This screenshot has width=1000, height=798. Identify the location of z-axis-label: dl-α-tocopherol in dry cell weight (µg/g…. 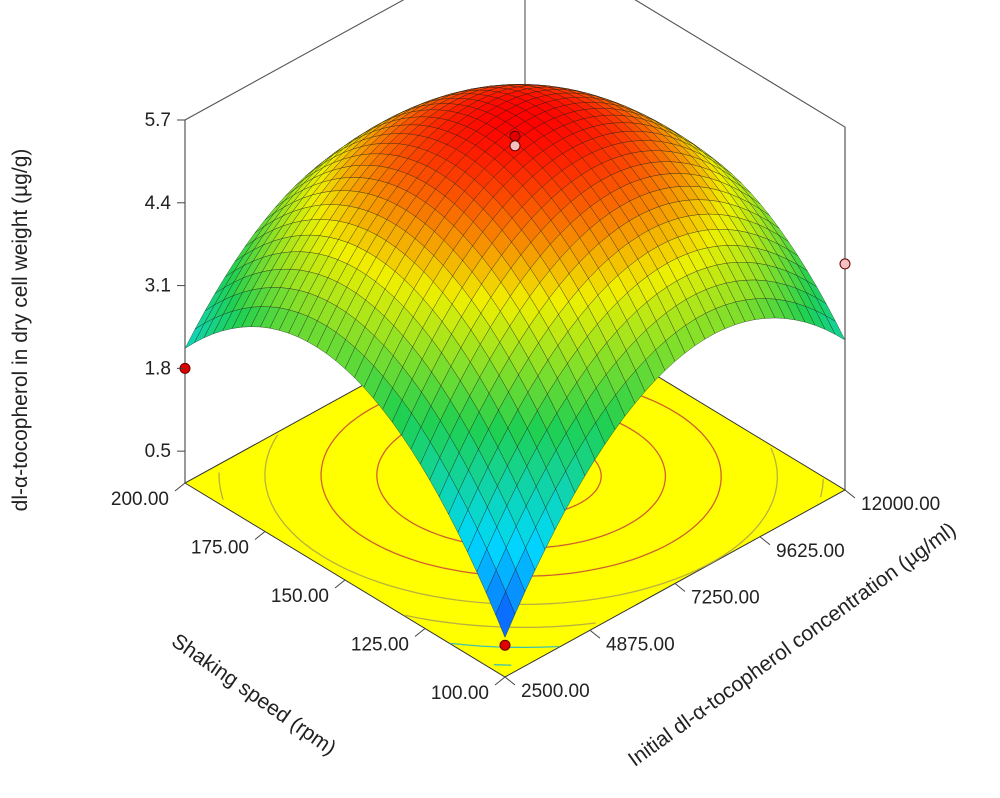
(20, 330).